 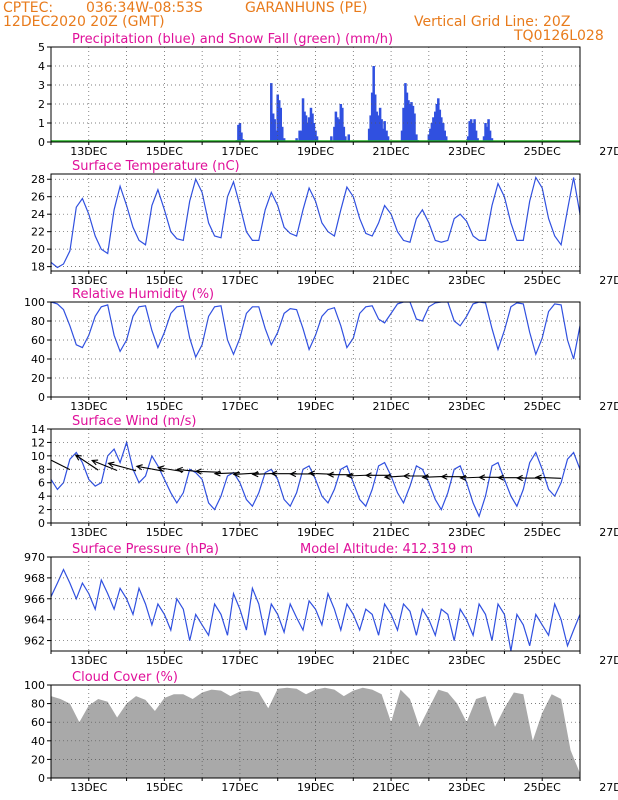 I want to click on plot-area-humidity, so click(x=315, y=331).